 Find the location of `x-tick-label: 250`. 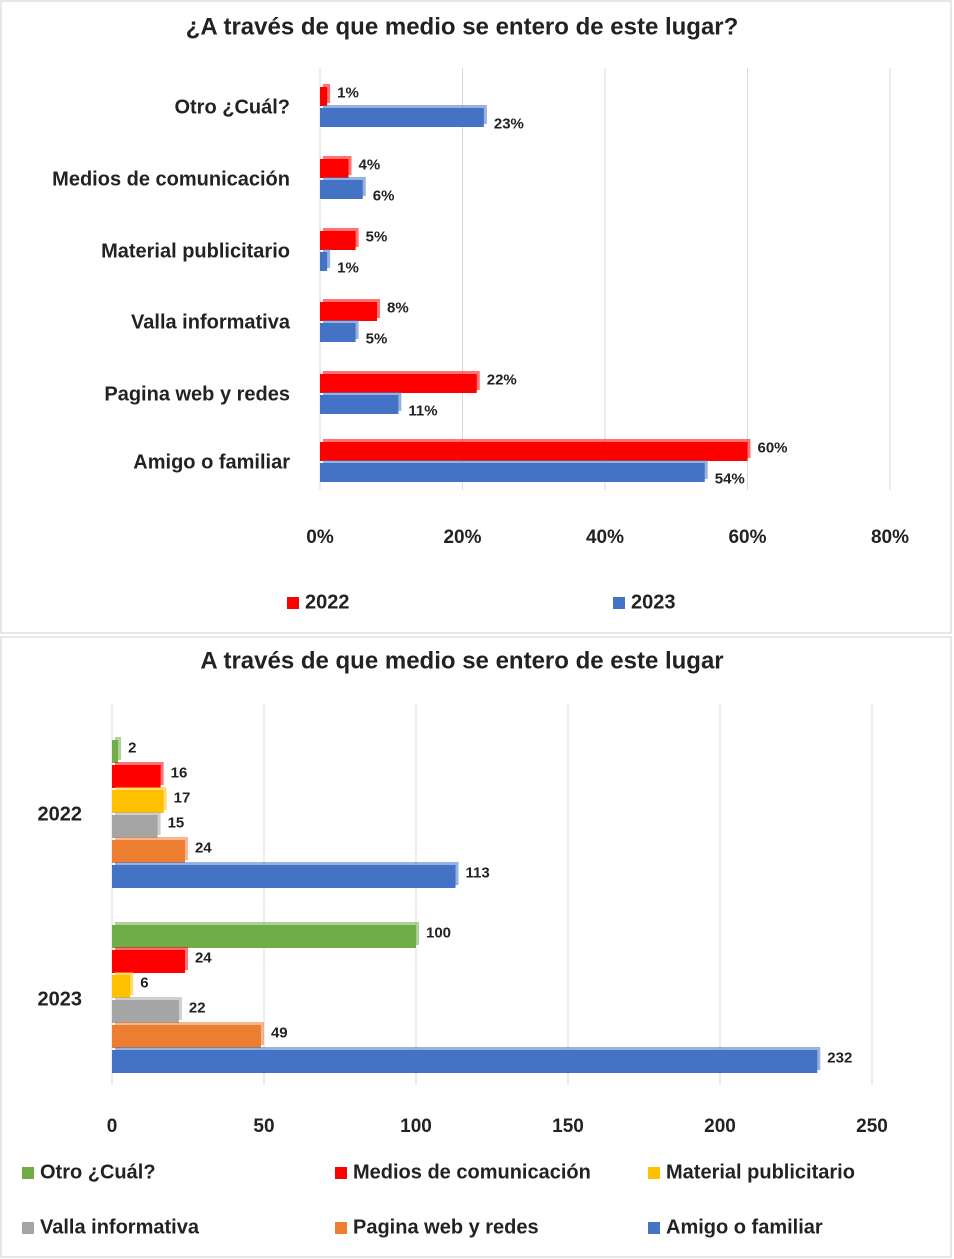

x-tick-label: 250 is located at coordinates (872, 1126).